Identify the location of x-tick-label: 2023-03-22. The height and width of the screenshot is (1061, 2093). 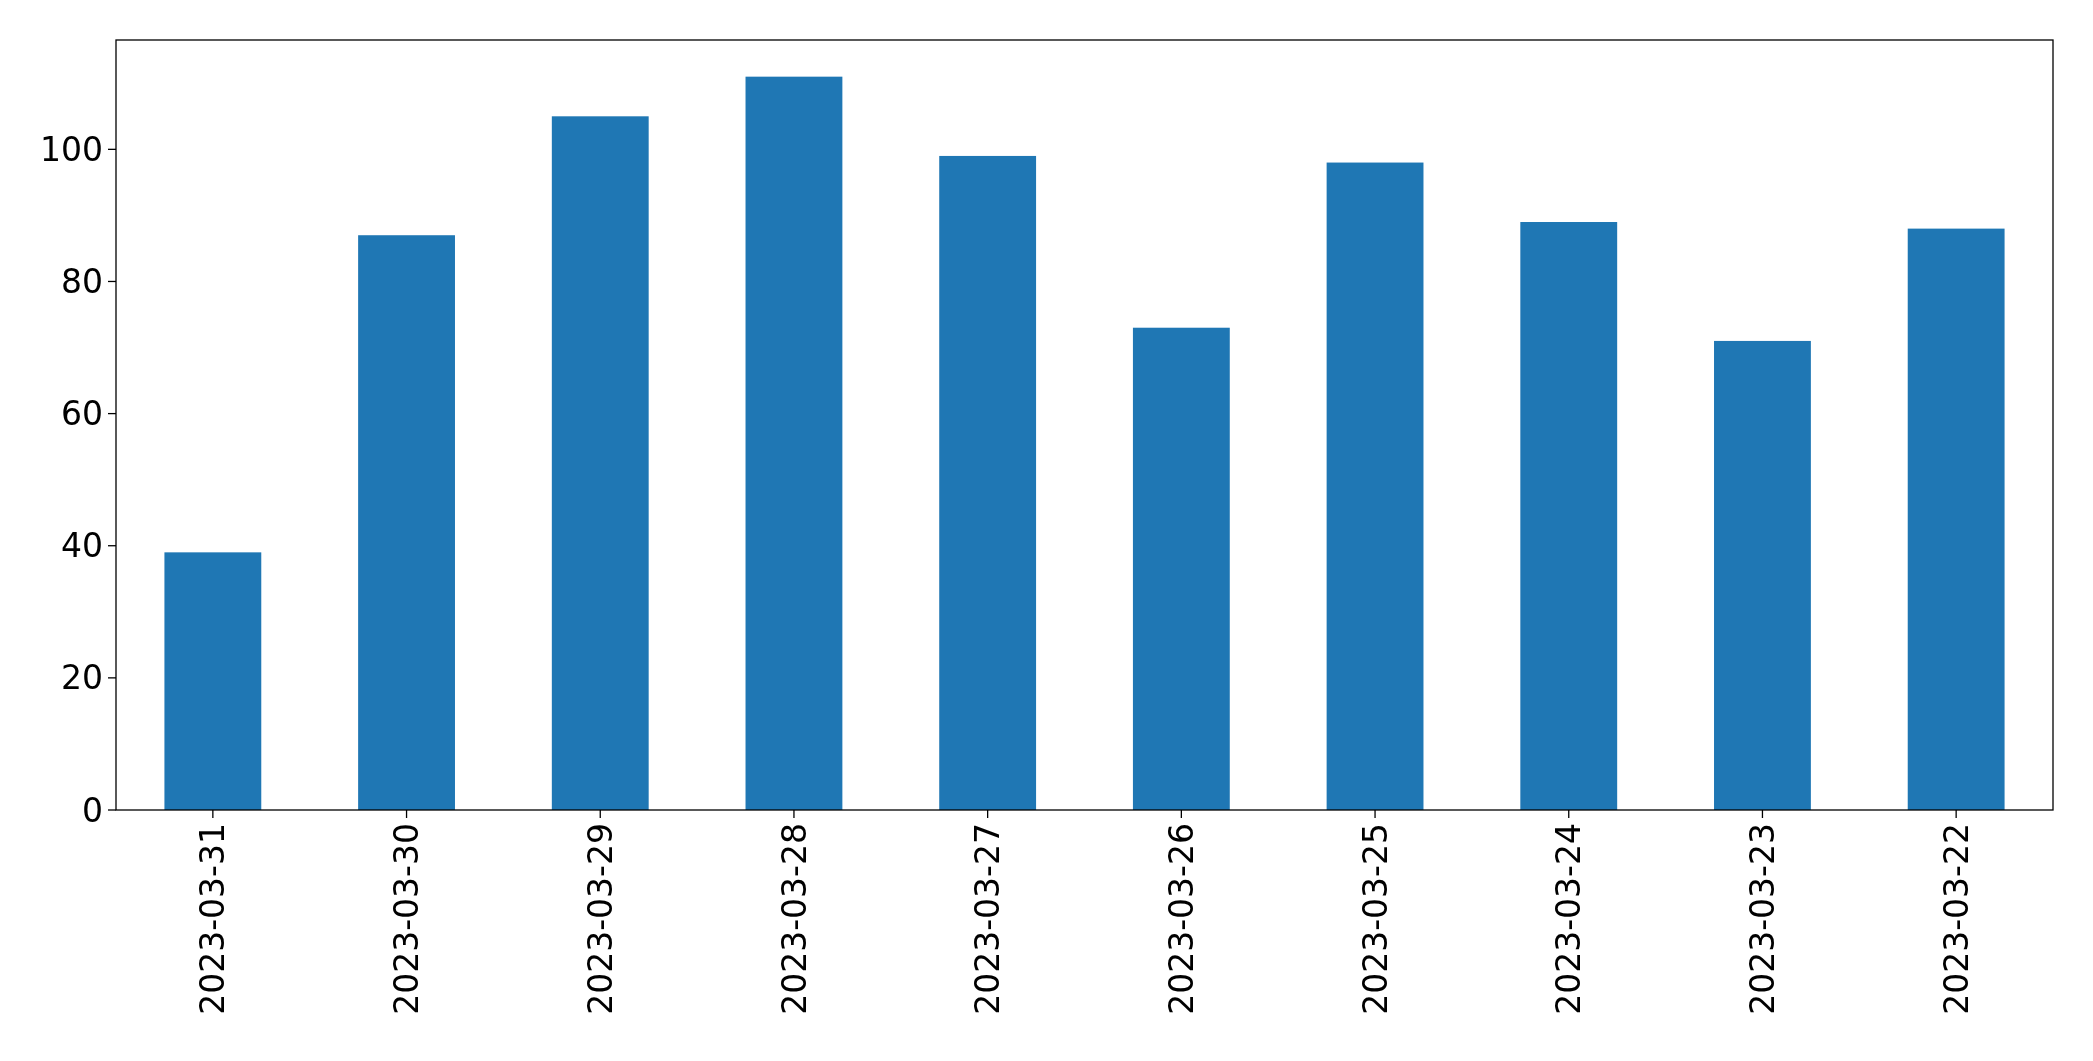
(1956, 919).